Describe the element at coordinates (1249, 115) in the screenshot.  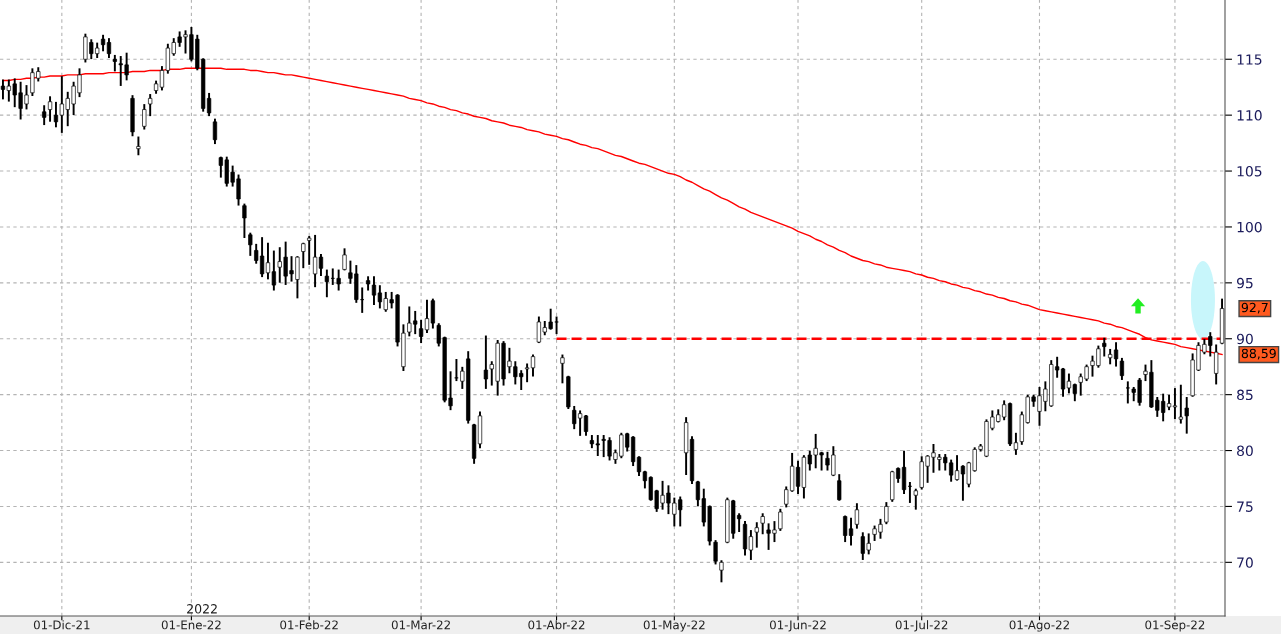
I see `y-tick-label: 110` at that location.